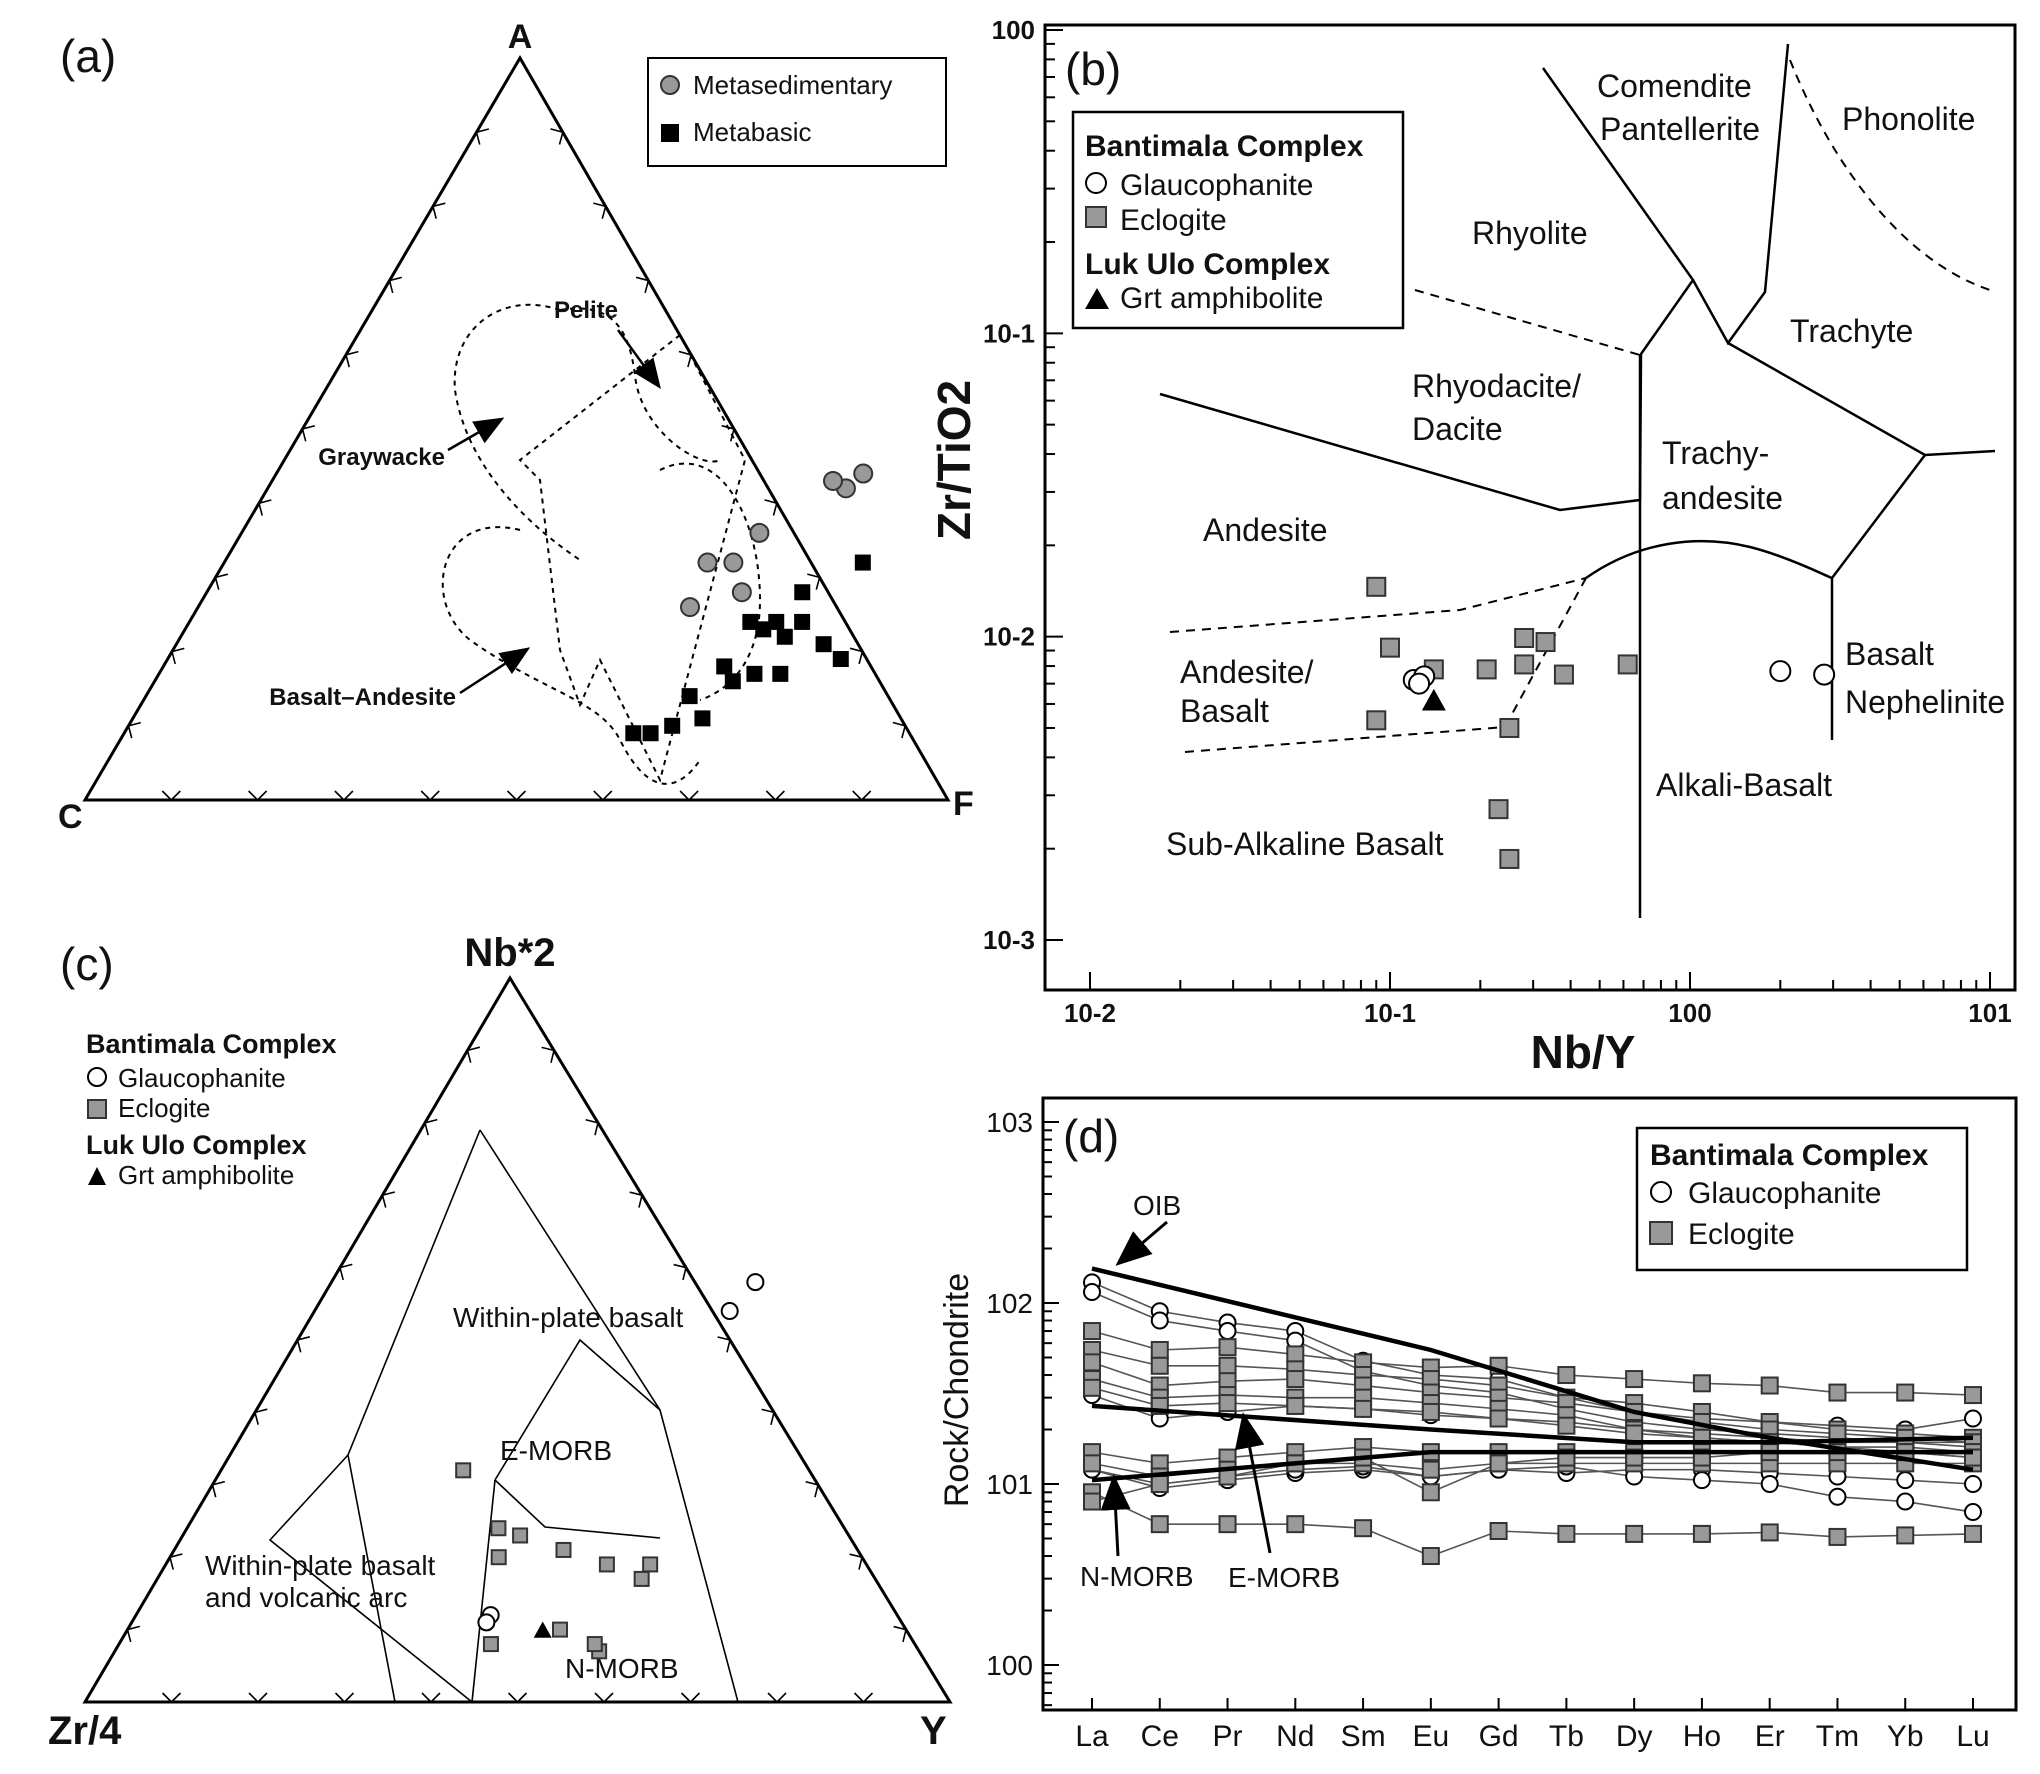 This screenshot has height=1774, width=2040. Describe the element at coordinates (1972, 1736) in the screenshot. I see `x-tick-label: Lu` at that location.